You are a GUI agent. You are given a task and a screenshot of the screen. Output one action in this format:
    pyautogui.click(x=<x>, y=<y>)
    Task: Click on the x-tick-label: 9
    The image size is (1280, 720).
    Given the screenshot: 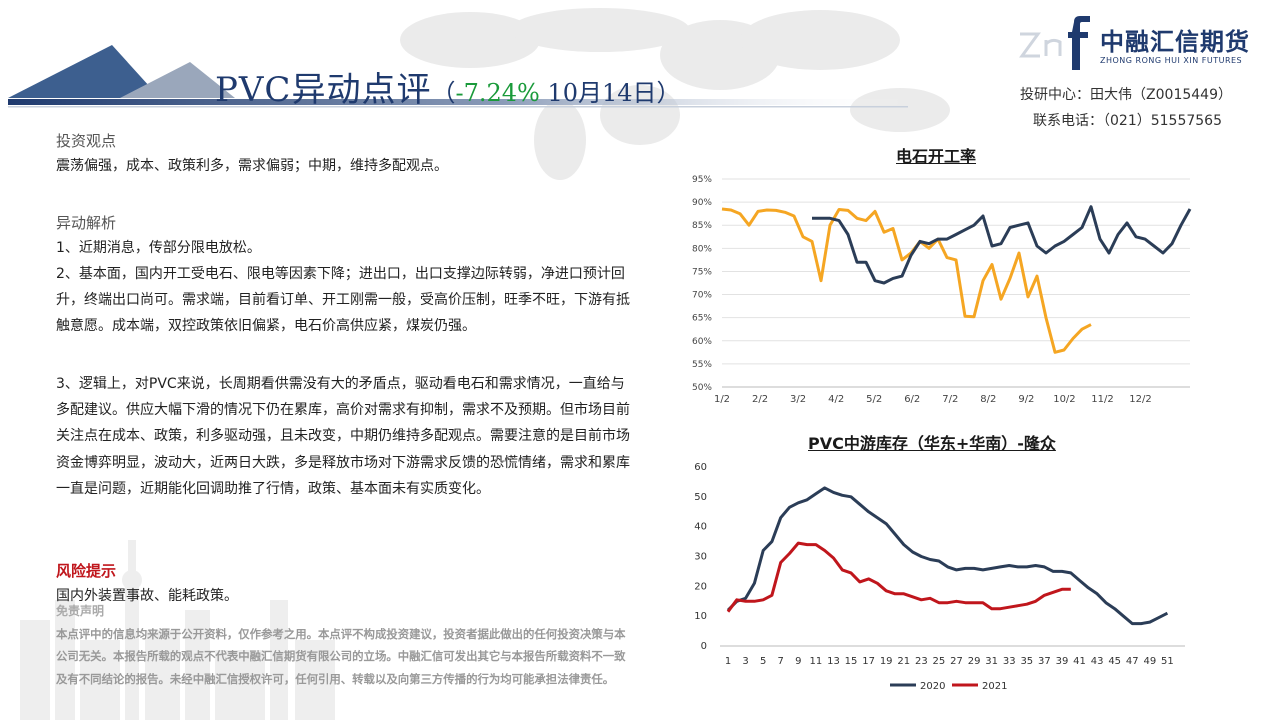 What is the action you would take?
    pyautogui.click(x=798, y=661)
    